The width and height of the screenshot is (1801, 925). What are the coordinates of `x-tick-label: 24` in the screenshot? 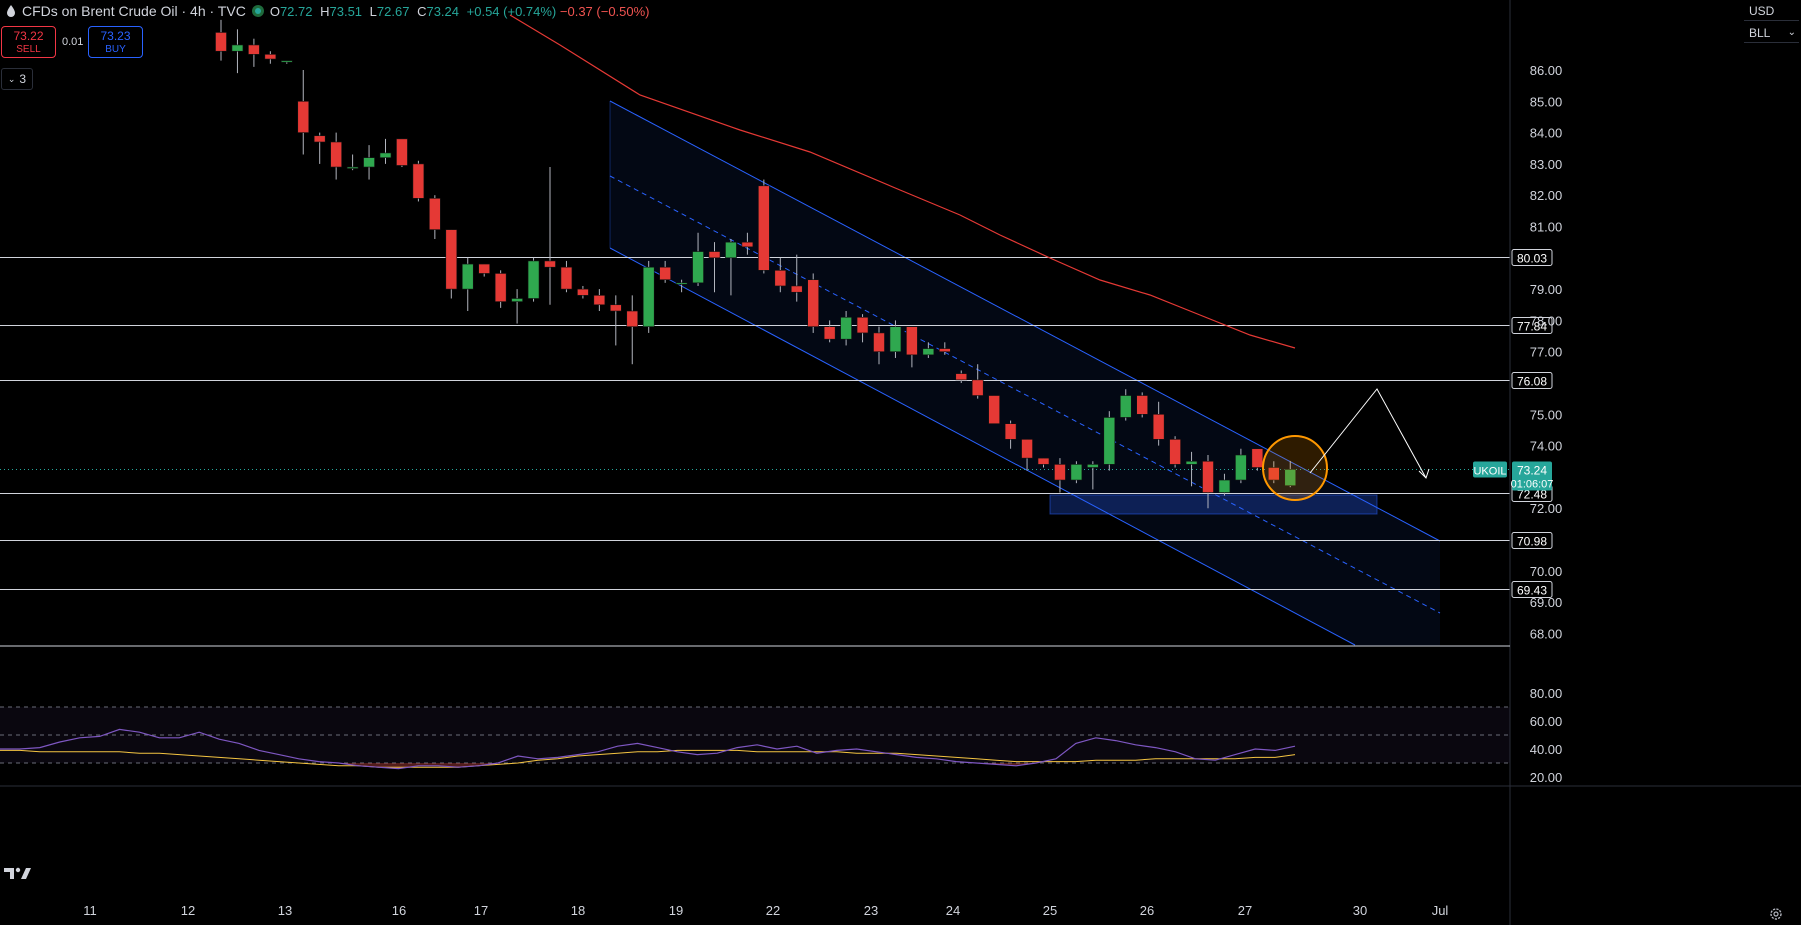 It's located at (953, 910).